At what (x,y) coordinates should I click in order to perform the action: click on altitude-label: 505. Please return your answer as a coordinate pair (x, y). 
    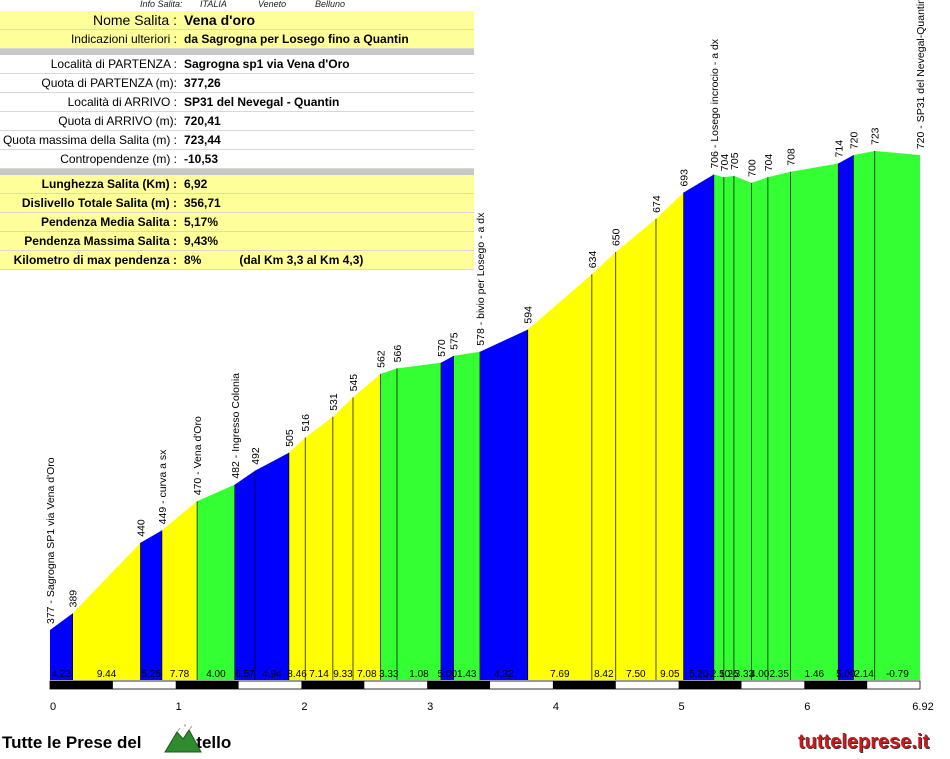
    Looking at the image, I should click on (290, 438).